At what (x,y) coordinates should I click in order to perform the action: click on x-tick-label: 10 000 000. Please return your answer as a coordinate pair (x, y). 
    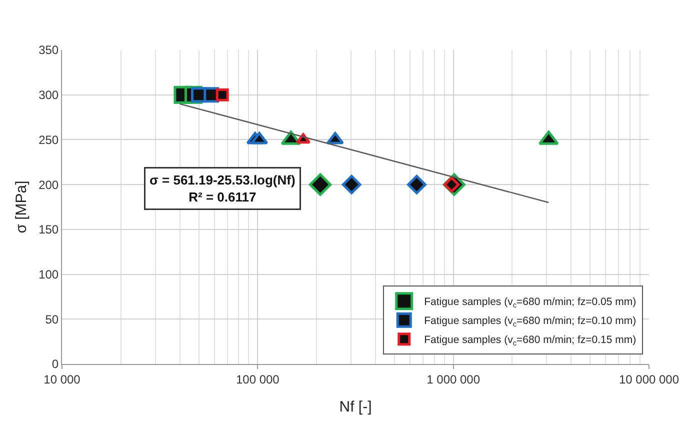
    Looking at the image, I should click on (649, 379).